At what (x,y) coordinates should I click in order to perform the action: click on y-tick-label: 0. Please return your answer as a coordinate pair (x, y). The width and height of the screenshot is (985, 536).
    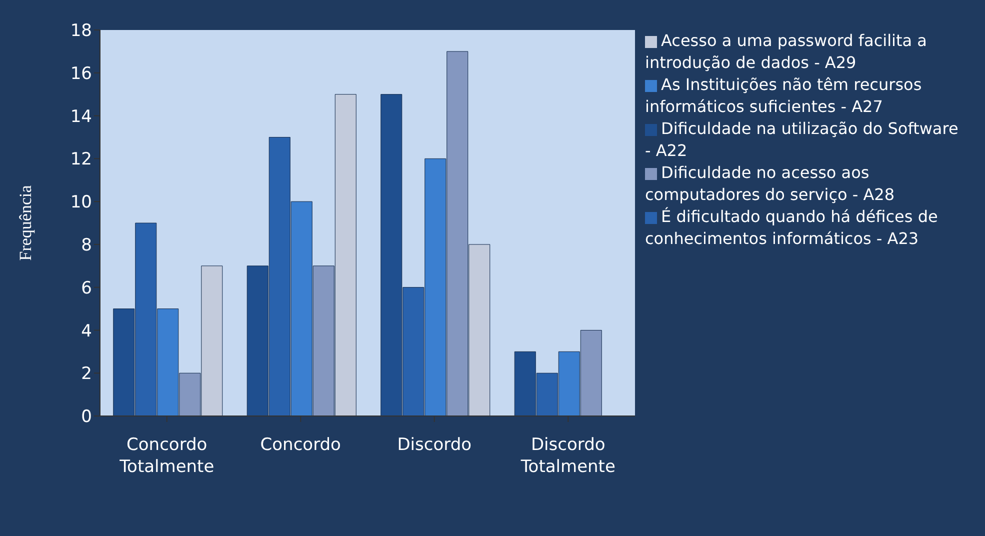
    Looking at the image, I should click on (86, 417).